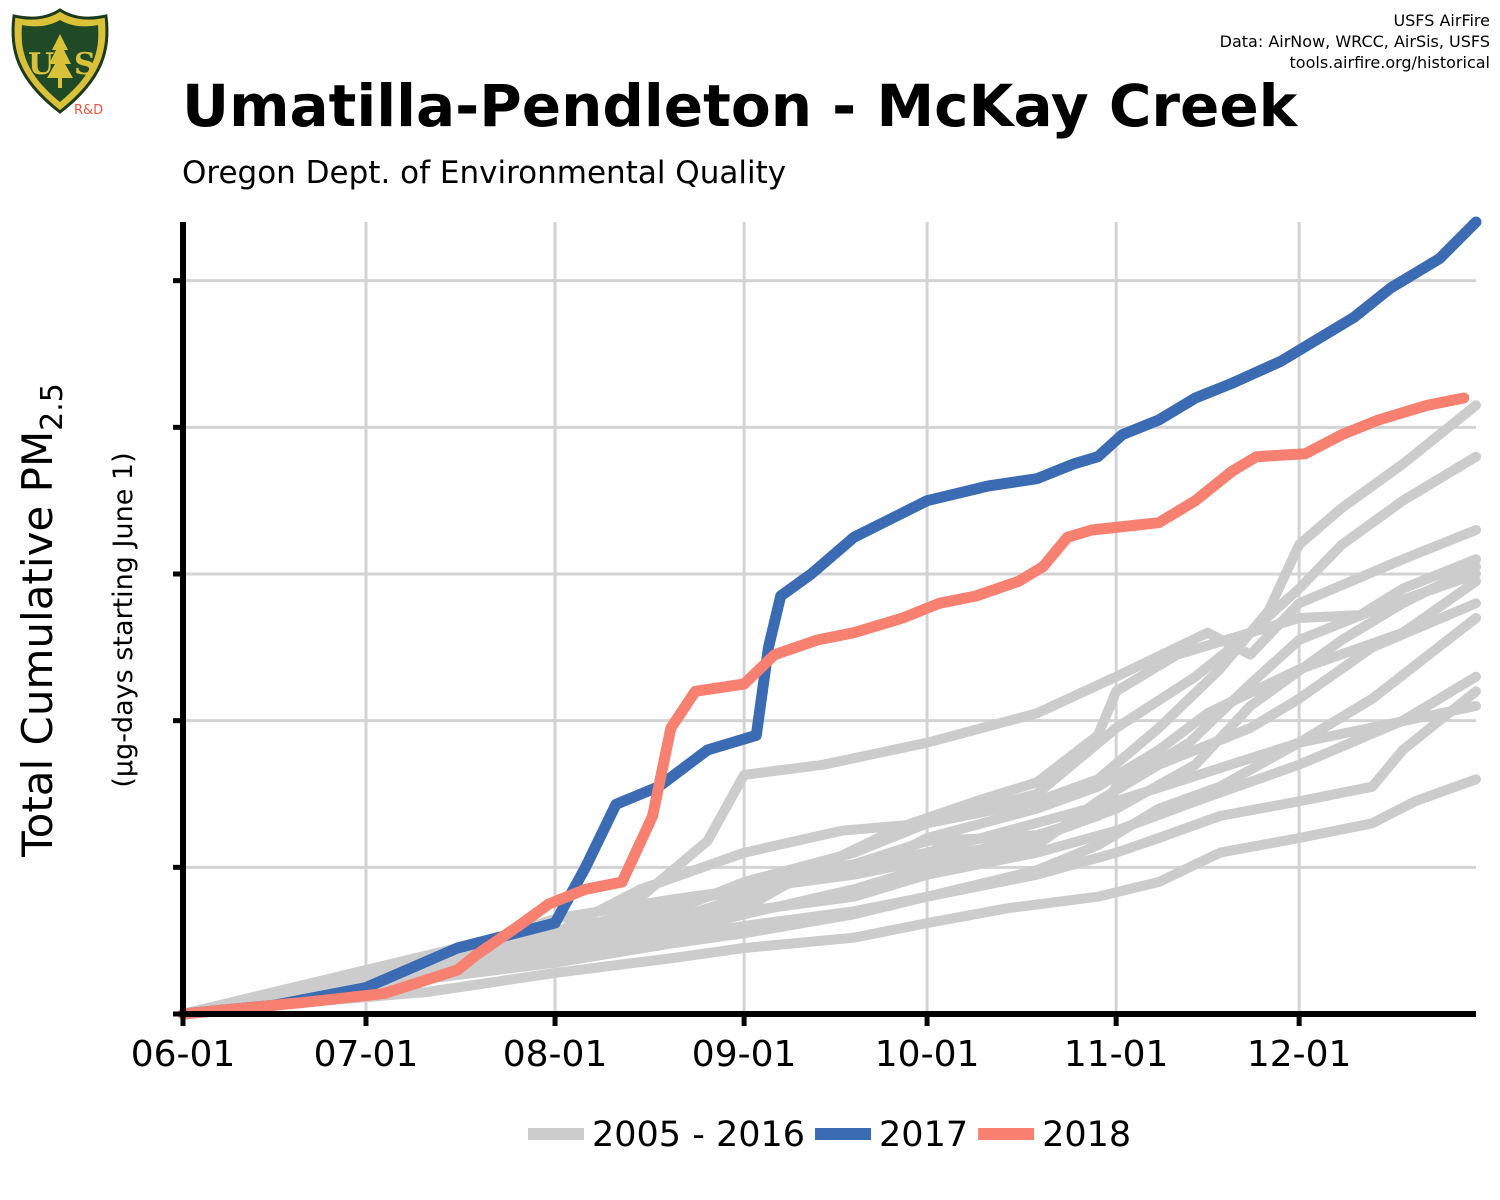 This screenshot has width=1500, height=1200. Describe the element at coordinates (37, 644) in the screenshot. I see `y-axis-title-main: Total Cumulative PM` at that location.